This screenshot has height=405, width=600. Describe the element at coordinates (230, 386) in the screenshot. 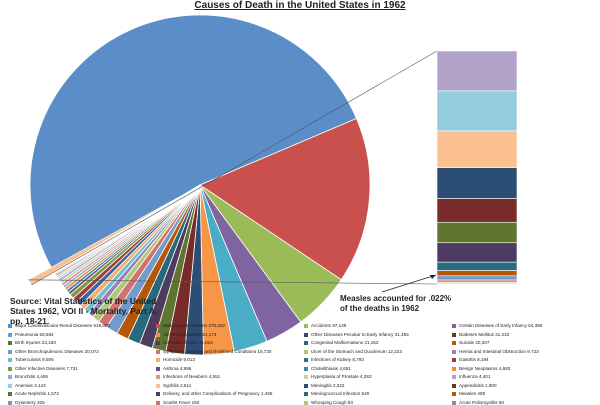

I see `legend-item: Syphilis 2,811` at that location.